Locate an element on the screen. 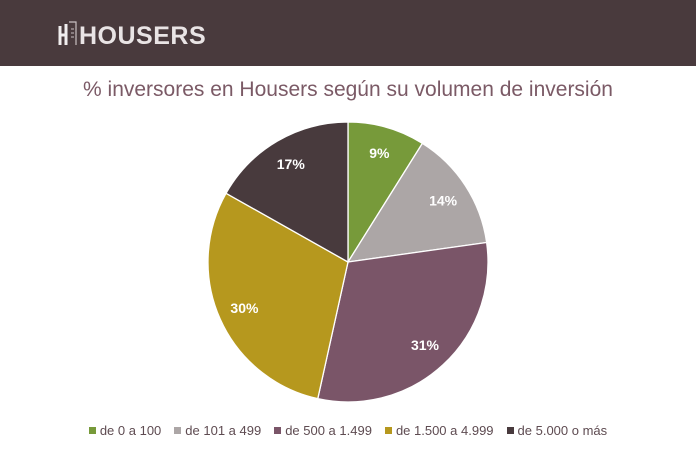  legend-label-2: de 101 a 499 is located at coordinates (223, 430).